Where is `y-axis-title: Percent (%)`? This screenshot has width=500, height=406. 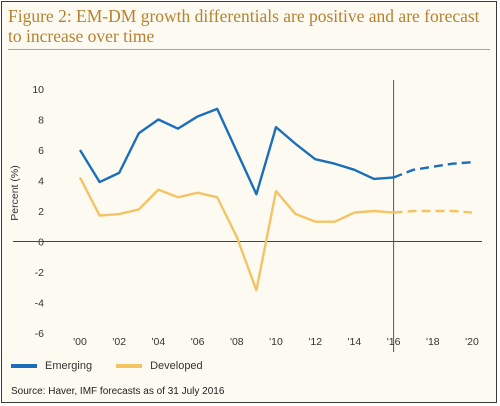 y-axis-title: Percent (%) is located at coordinates (15, 192).